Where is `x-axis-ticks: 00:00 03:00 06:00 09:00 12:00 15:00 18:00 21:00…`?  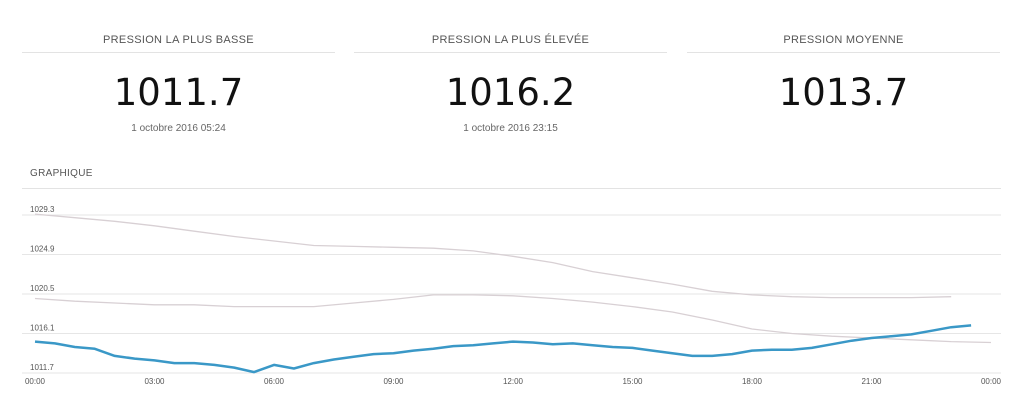
x-axis-ticks: 00:00 03:00 06:00 09:00 12:00 15:00 18:00 21:00… is located at coordinates (513, 381).